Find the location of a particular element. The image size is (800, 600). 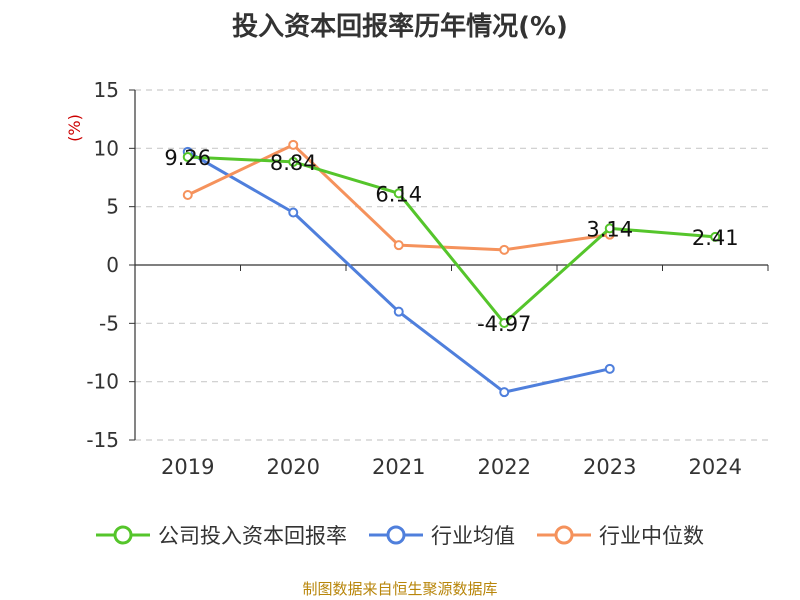

legend-label-industry-median: 行业中位数 is located at coordinates (651, 536).